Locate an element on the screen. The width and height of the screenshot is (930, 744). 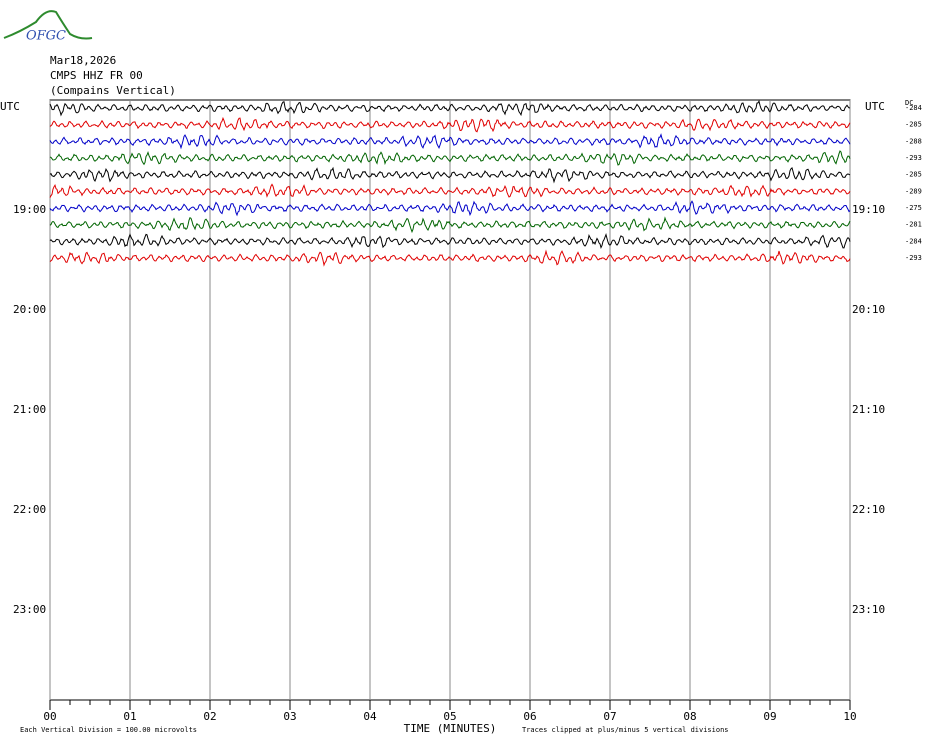
right-time-label: 23:10 is located at coordinates (868, 609).